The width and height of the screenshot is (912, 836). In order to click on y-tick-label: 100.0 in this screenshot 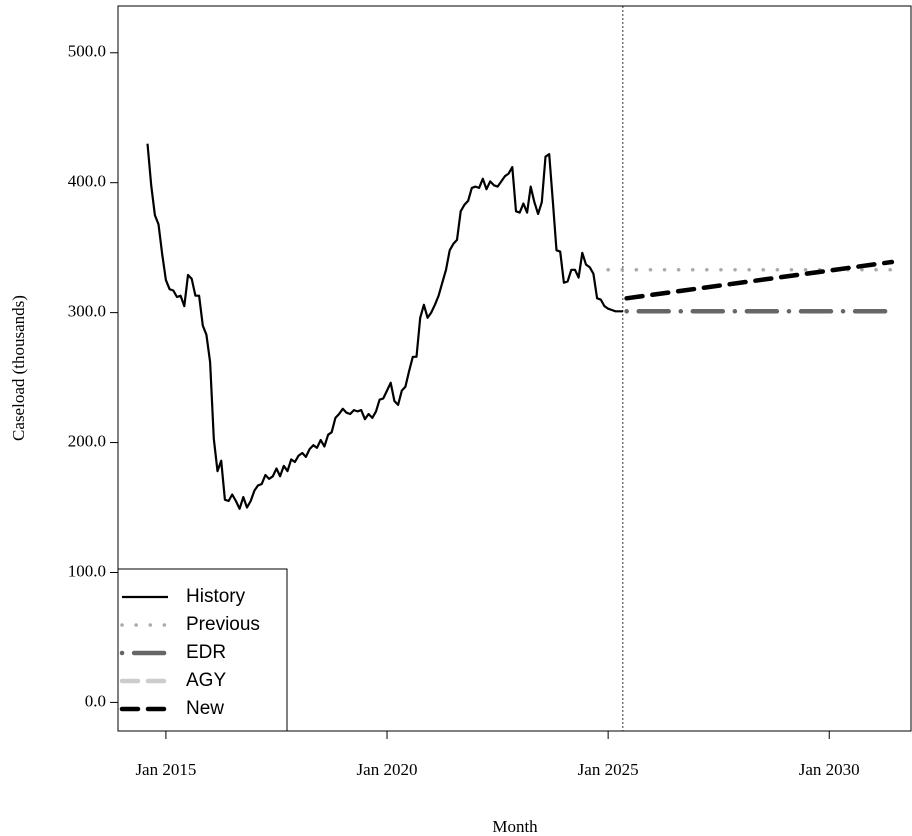, I will do `click(87, 570)`.